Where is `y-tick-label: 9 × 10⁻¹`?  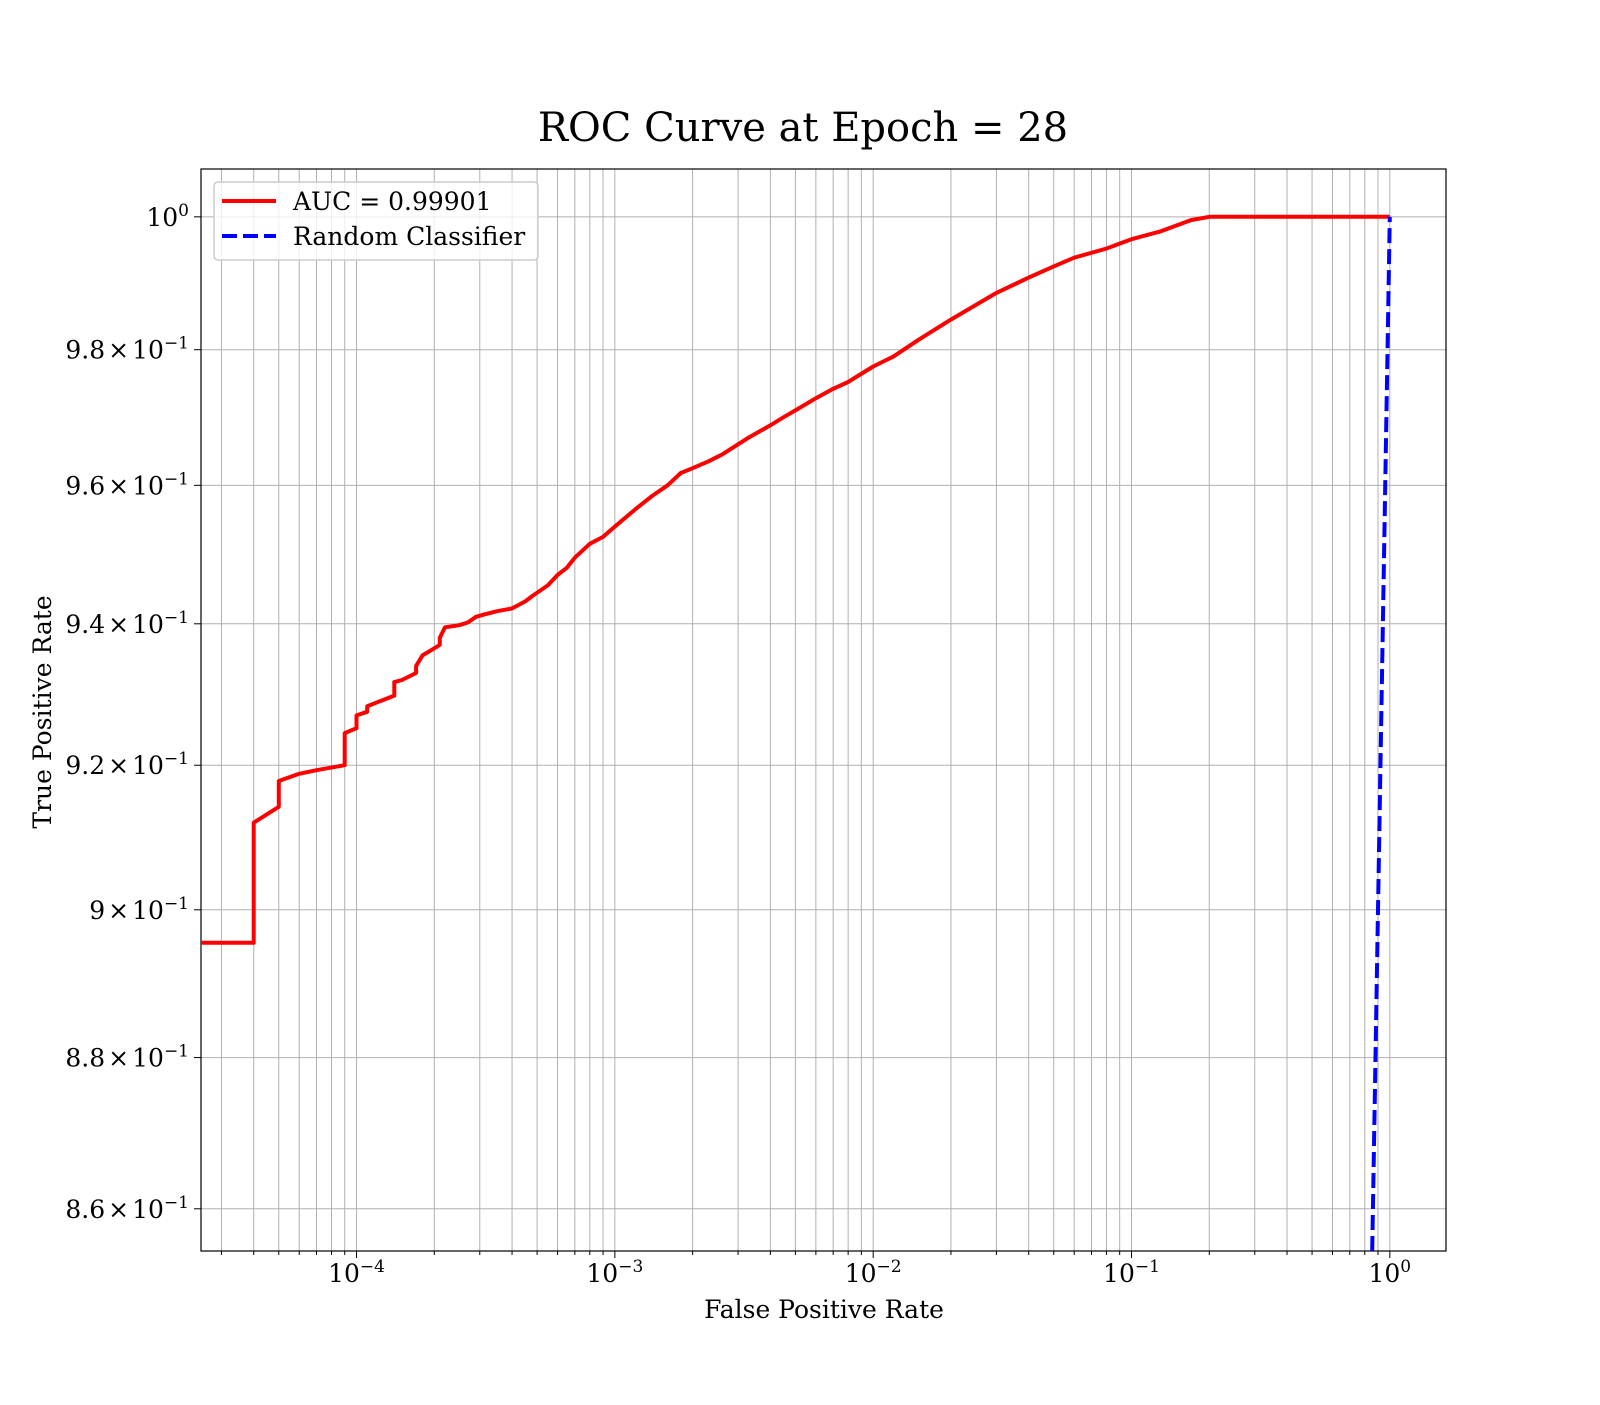 y-tick-label: 9 × 10⁻¹ is located at coordinates (139, 909).